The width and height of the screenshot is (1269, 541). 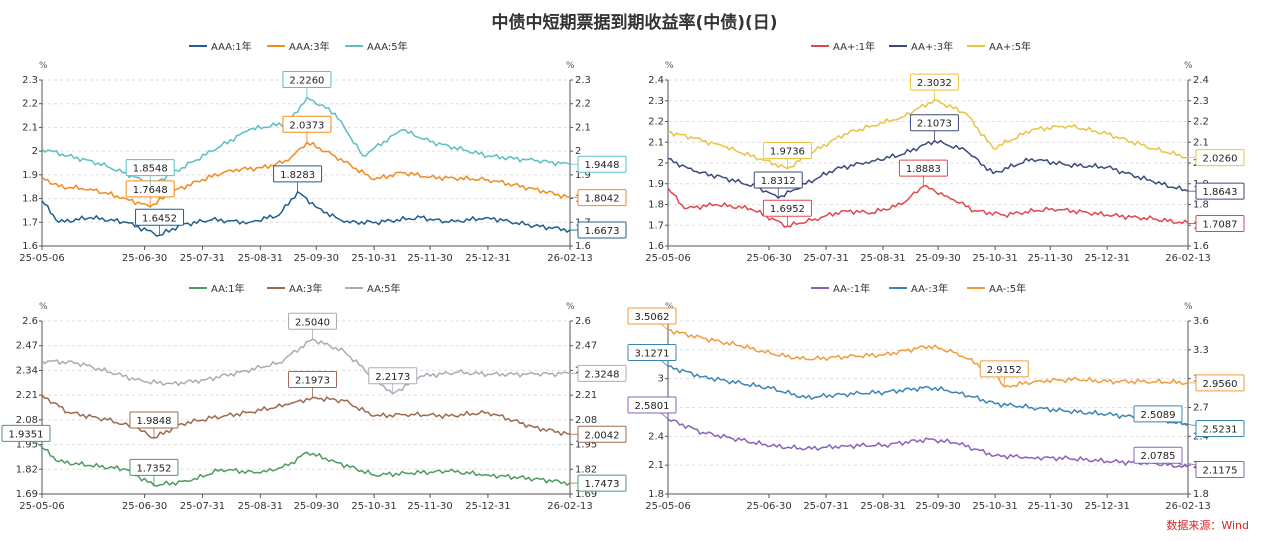 I want to click on data-label: 1.6673, so click(x=598, y=230).